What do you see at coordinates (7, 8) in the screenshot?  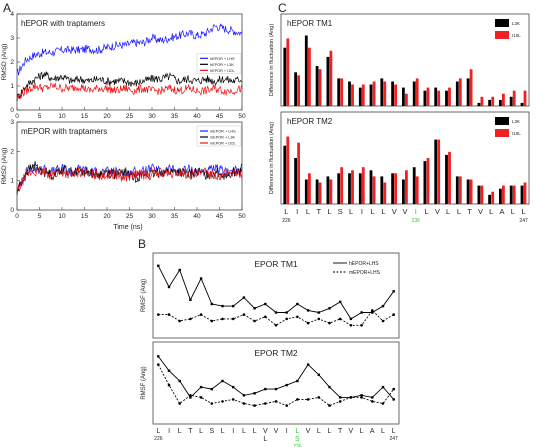 I see `panel-label-a: A` at bounding box center [7, 8].